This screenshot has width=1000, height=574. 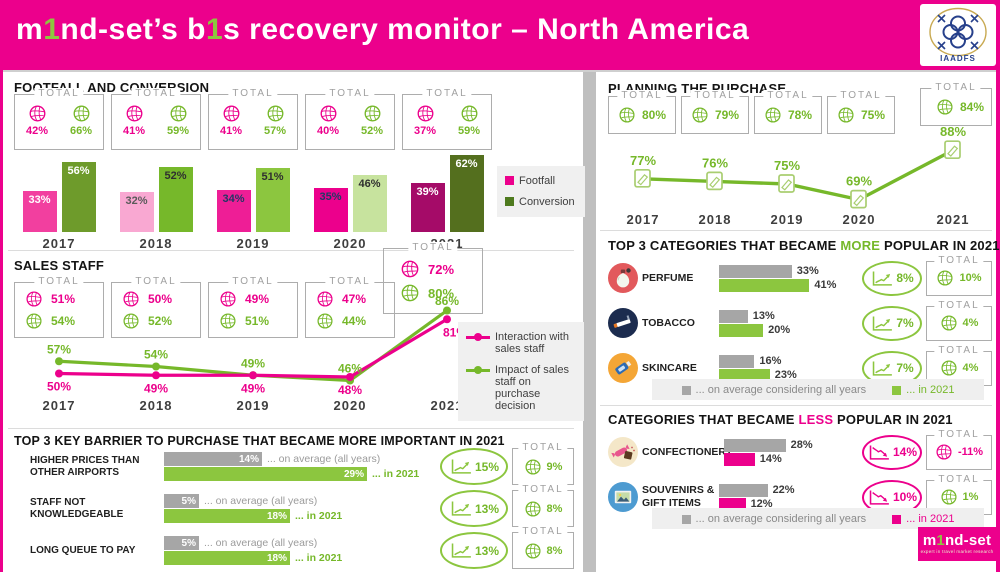 I want to click on total-box-2017: TOTAL 42% 66%, so click(x=59, y=119).